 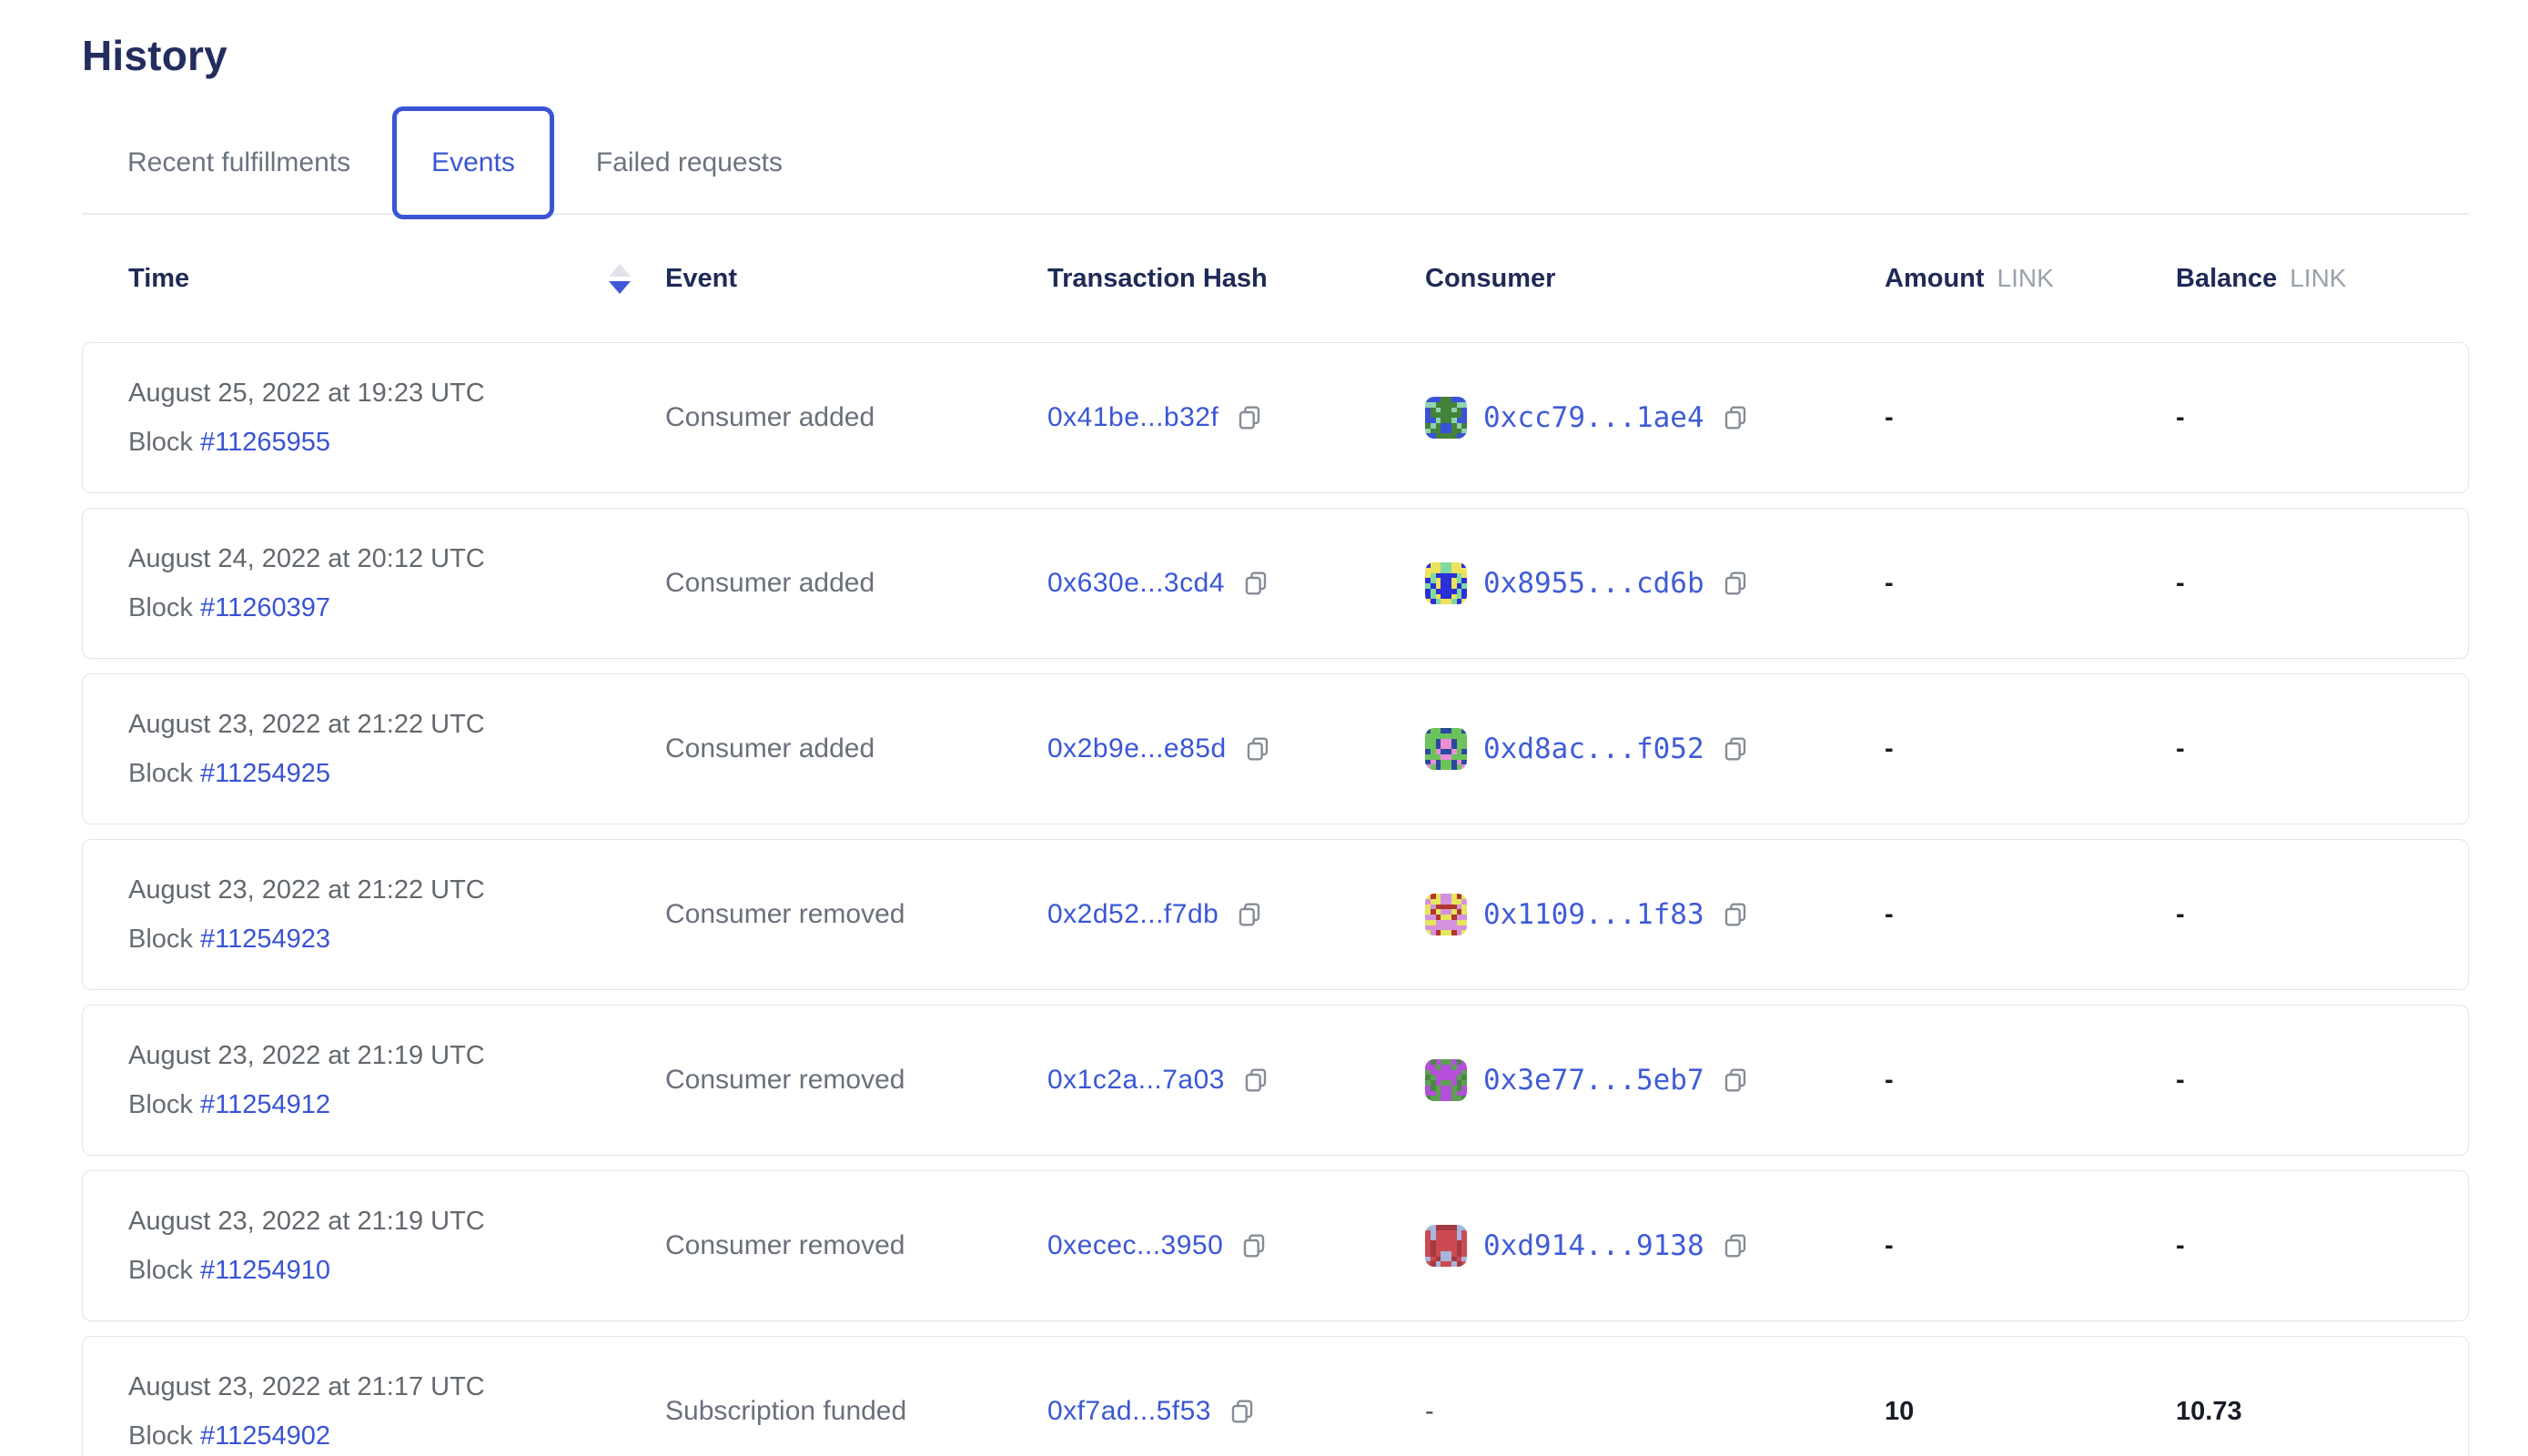 I want to click on event-date: August 23, 2022 at 21:19 UTC, so click(x=306, y=1221).